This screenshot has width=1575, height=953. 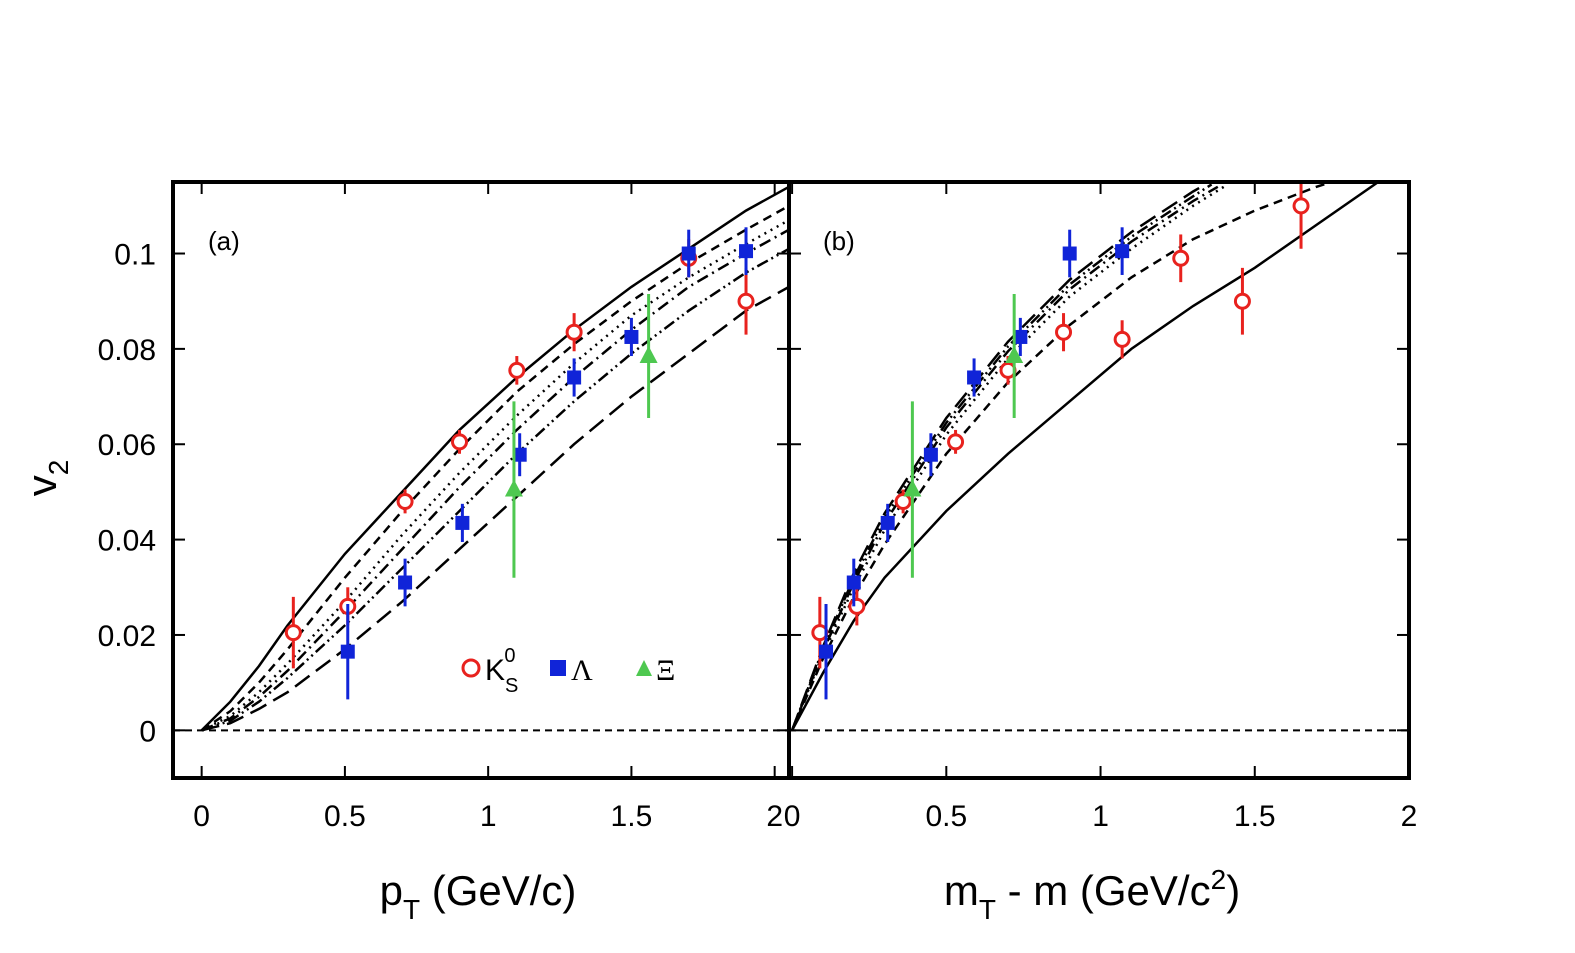 I want to click on b-point-item-1-1-marker, so click(x=853, y=582).